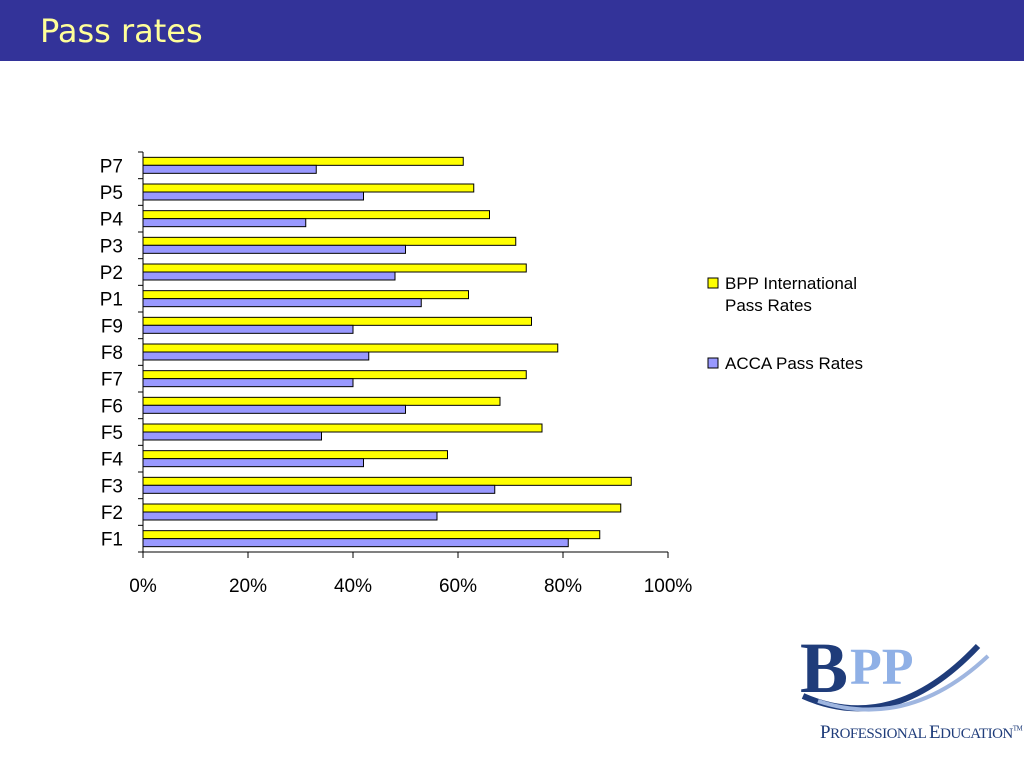 This screenshot has width=1024, height=768. Describe the element at coordinates (112, 460) in the screenshot. I see `y-tick-label: F4` at that location.